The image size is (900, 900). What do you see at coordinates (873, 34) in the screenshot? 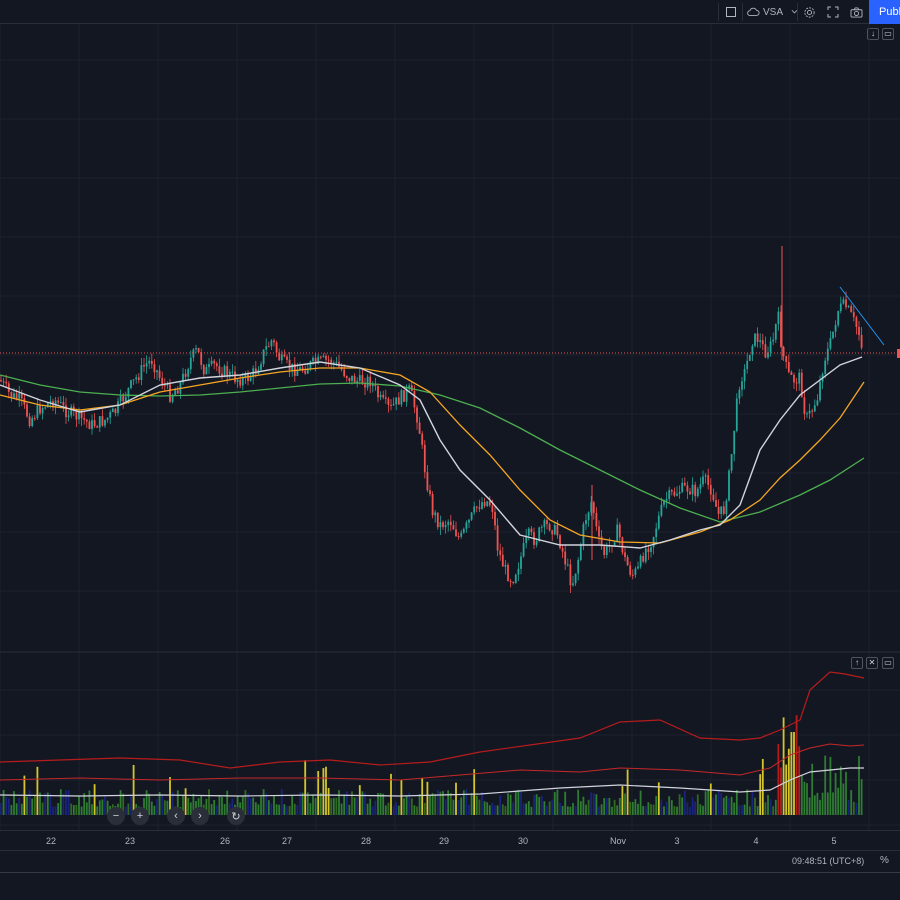
I see `arrow-down-icon: ↓` at bounding box center [873, 34].